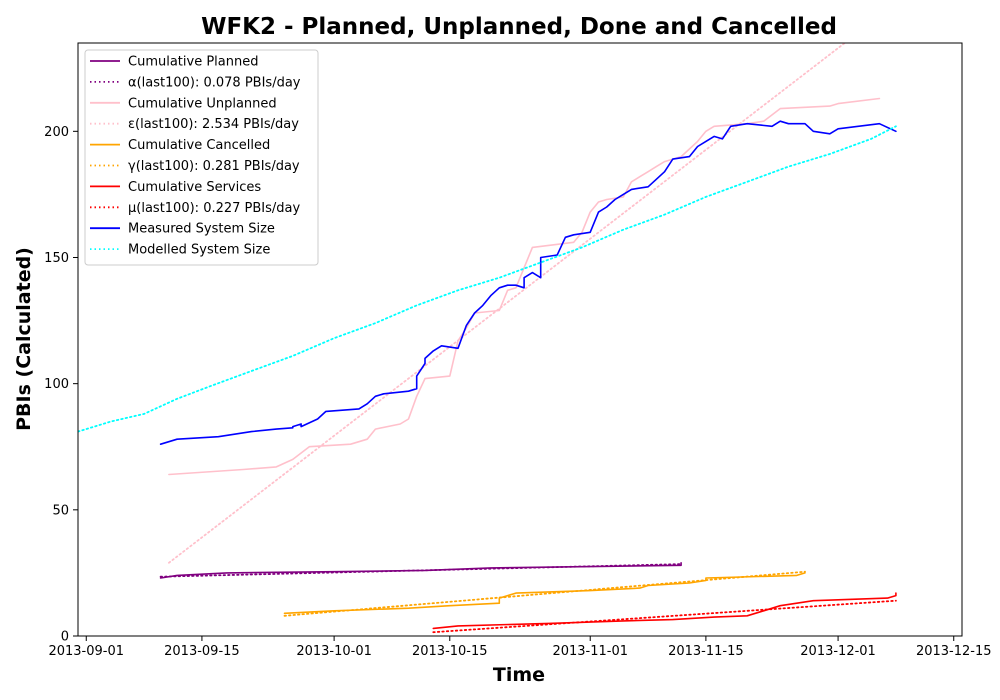  What do you see at coordinates (65, 637) in the screenshot?
I see `y-tick-label: 0` at bounding box center [65, 637].